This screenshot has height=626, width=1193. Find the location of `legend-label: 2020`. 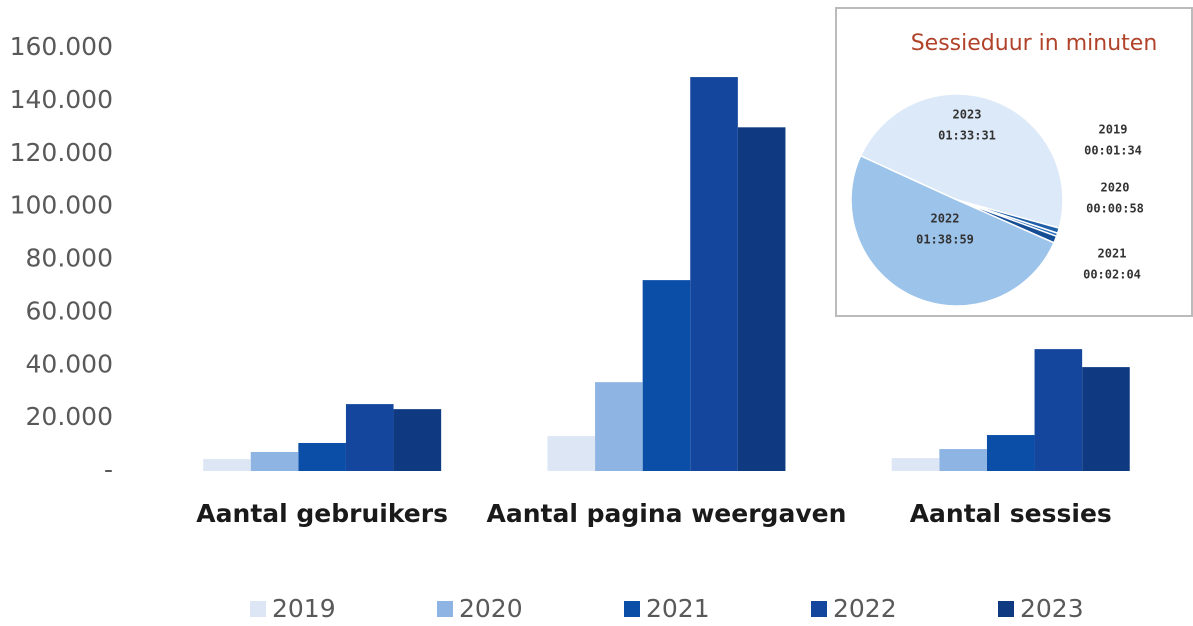

legend-label: 2020 is located at coordinates (491, 608).